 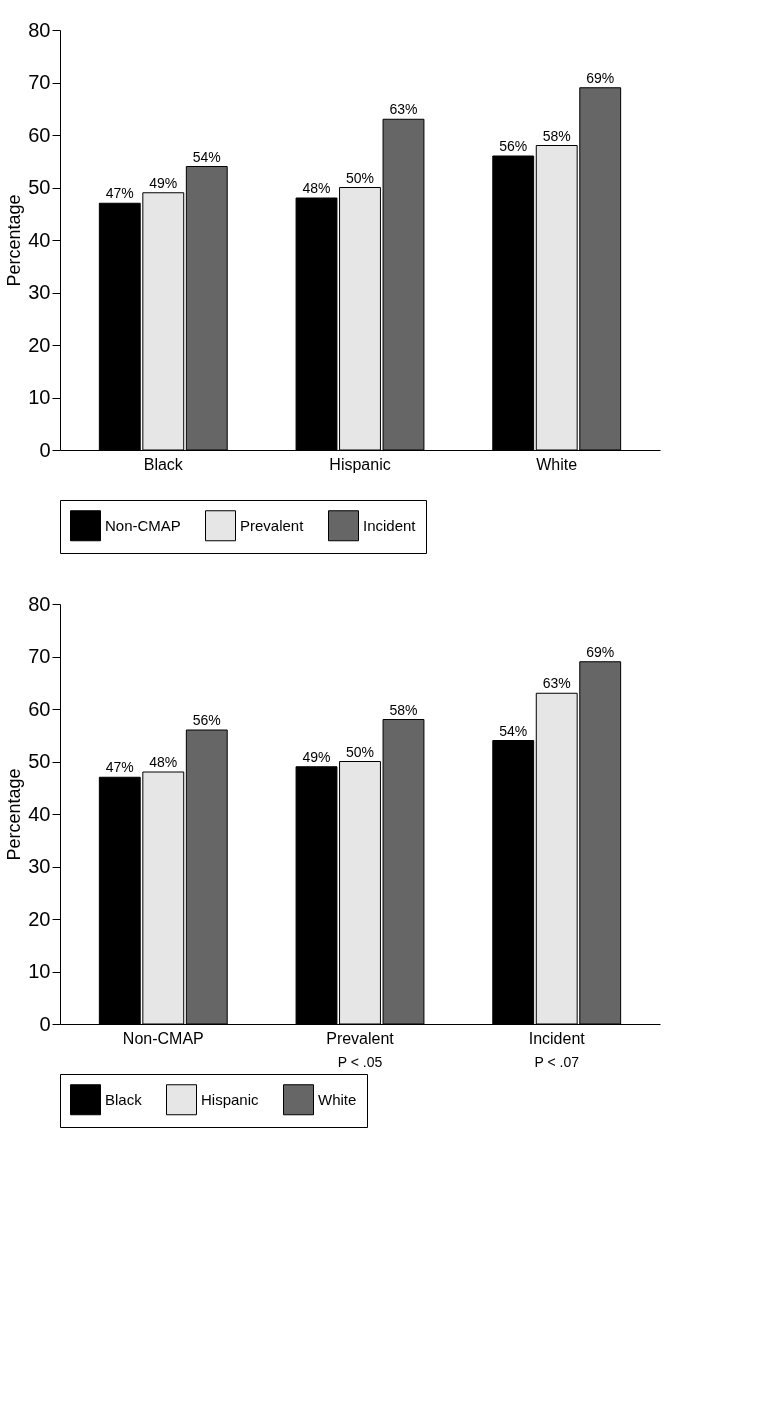 What do you see at coordinates (390, 525) in the screenshot?
I see `legend-label: Incident` at bounding box center [390, 525].